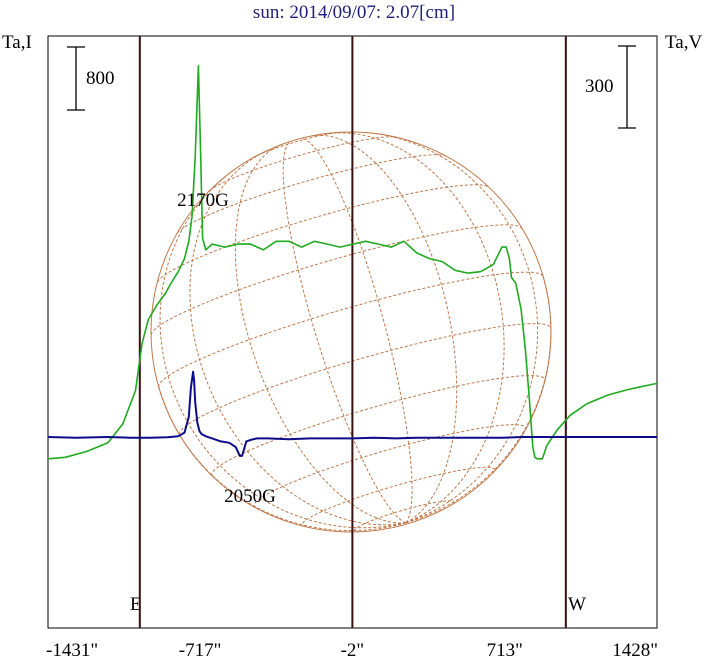  What do you see at coordinates (203, 200) in the screenshot?
I see `peak-annotation: 2170G` at bounding box center [203, 200].